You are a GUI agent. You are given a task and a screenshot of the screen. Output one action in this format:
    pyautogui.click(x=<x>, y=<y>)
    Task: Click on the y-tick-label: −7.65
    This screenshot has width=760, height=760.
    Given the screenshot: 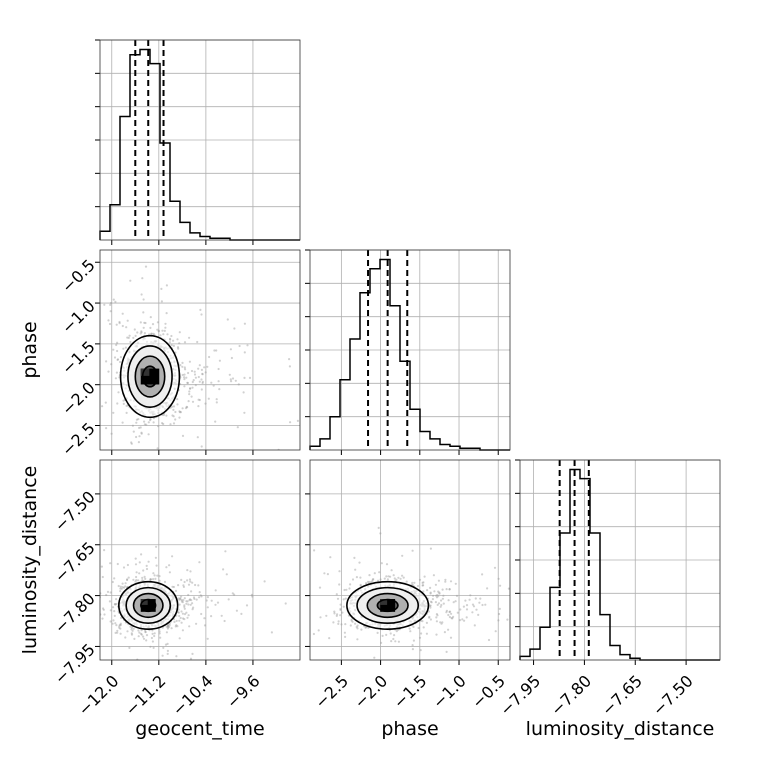 What is the action you would take?
    pyautogui.click(x=75, y=562)
    